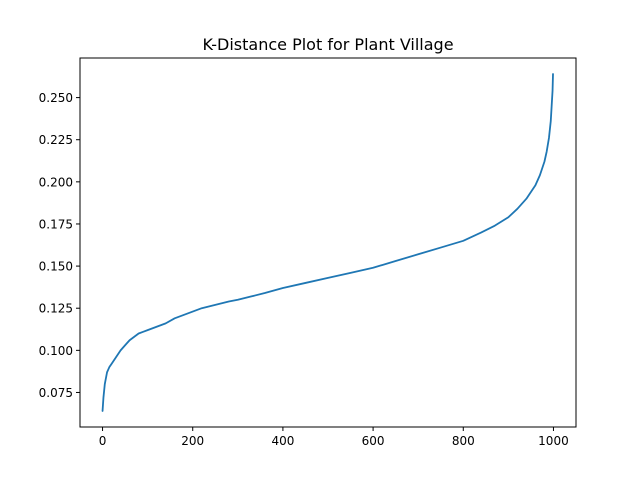  Describe the element at coordinates (282, 441) in the screenshot. I see `x-tick-label: 400` at that location.